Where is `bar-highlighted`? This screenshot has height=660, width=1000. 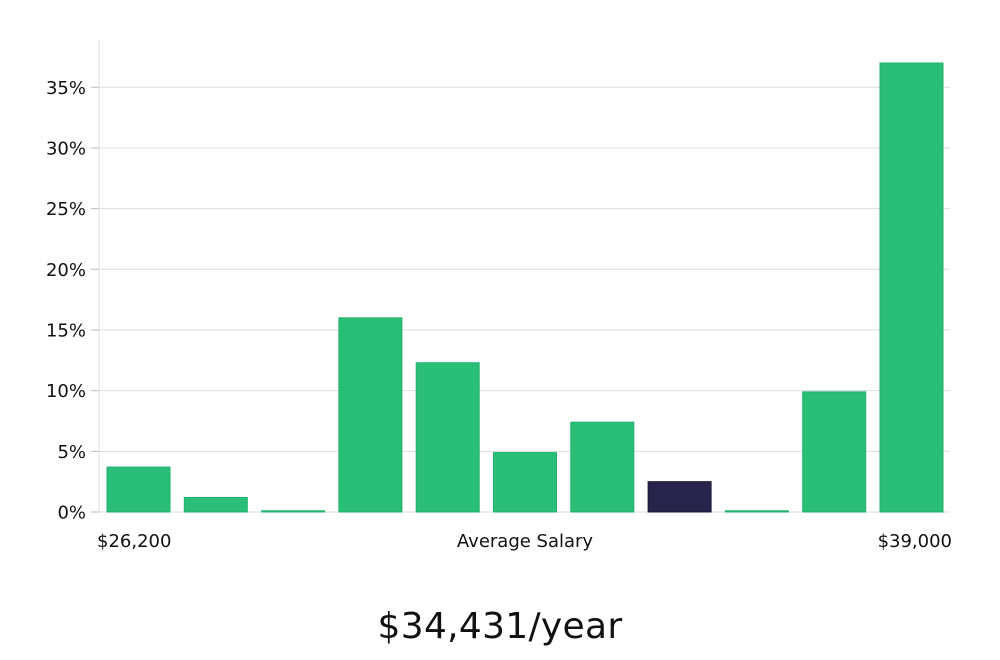 bar-highlighted is located at coordinates (679, 497).